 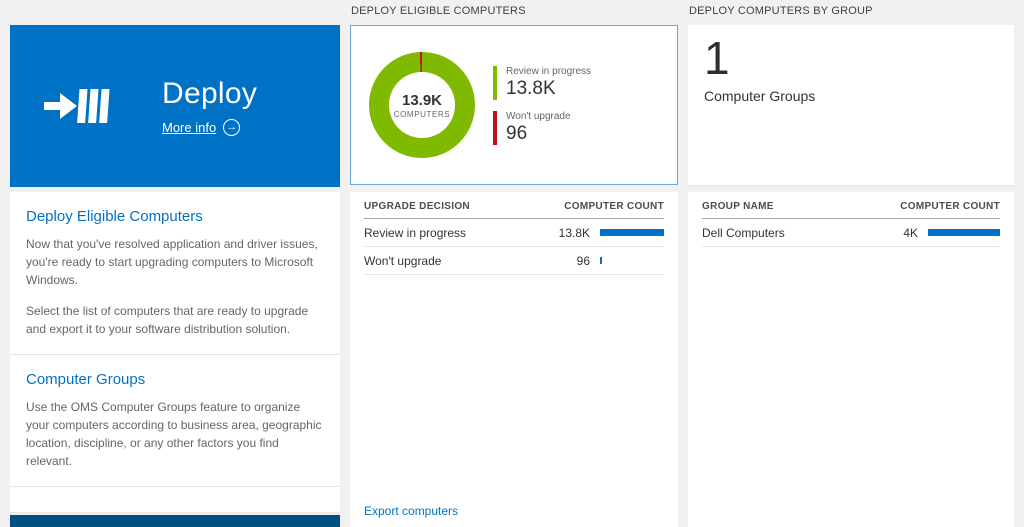 What do you see at coordinates (189, 127) in the screenshot?
I see `more-info-link: More info` at bounding box center [189, 127].